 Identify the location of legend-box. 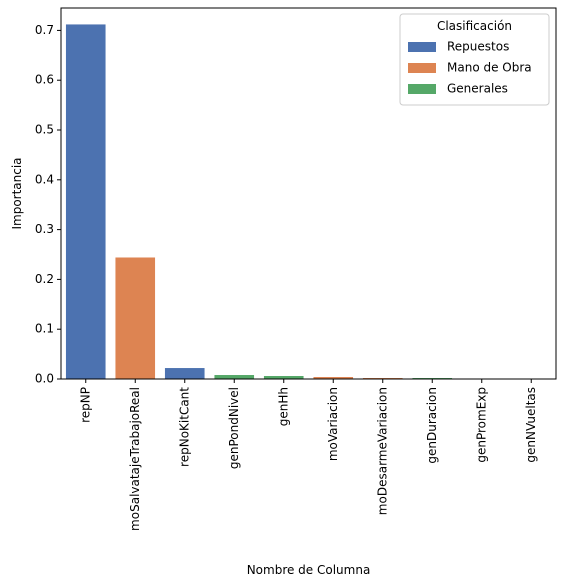
(474, 59).